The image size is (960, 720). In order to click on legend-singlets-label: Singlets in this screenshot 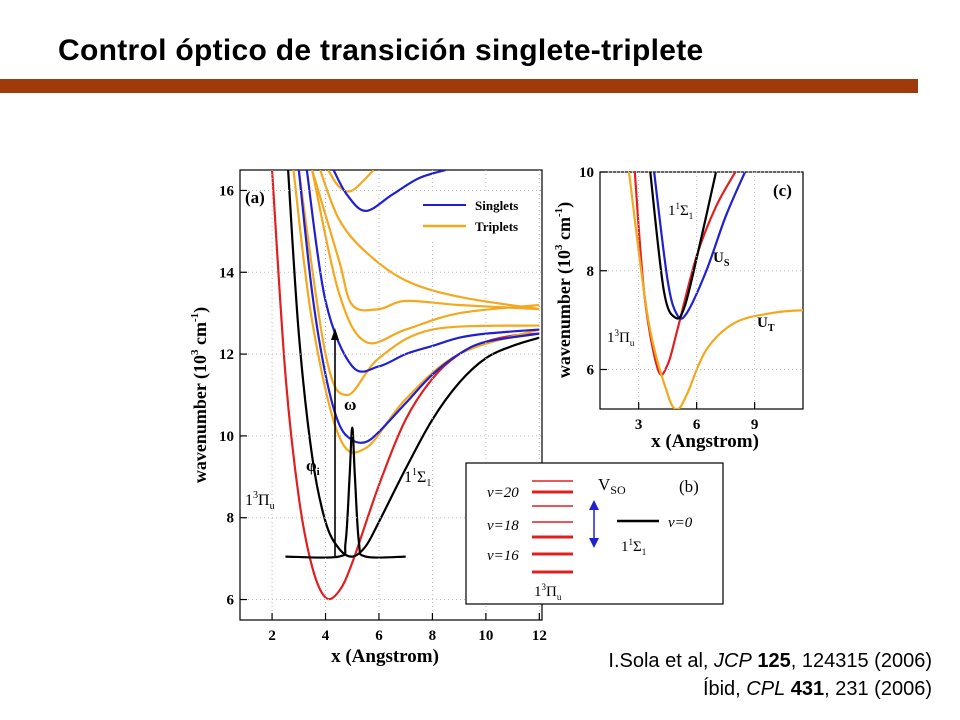, I will do `click(496, 205)`.